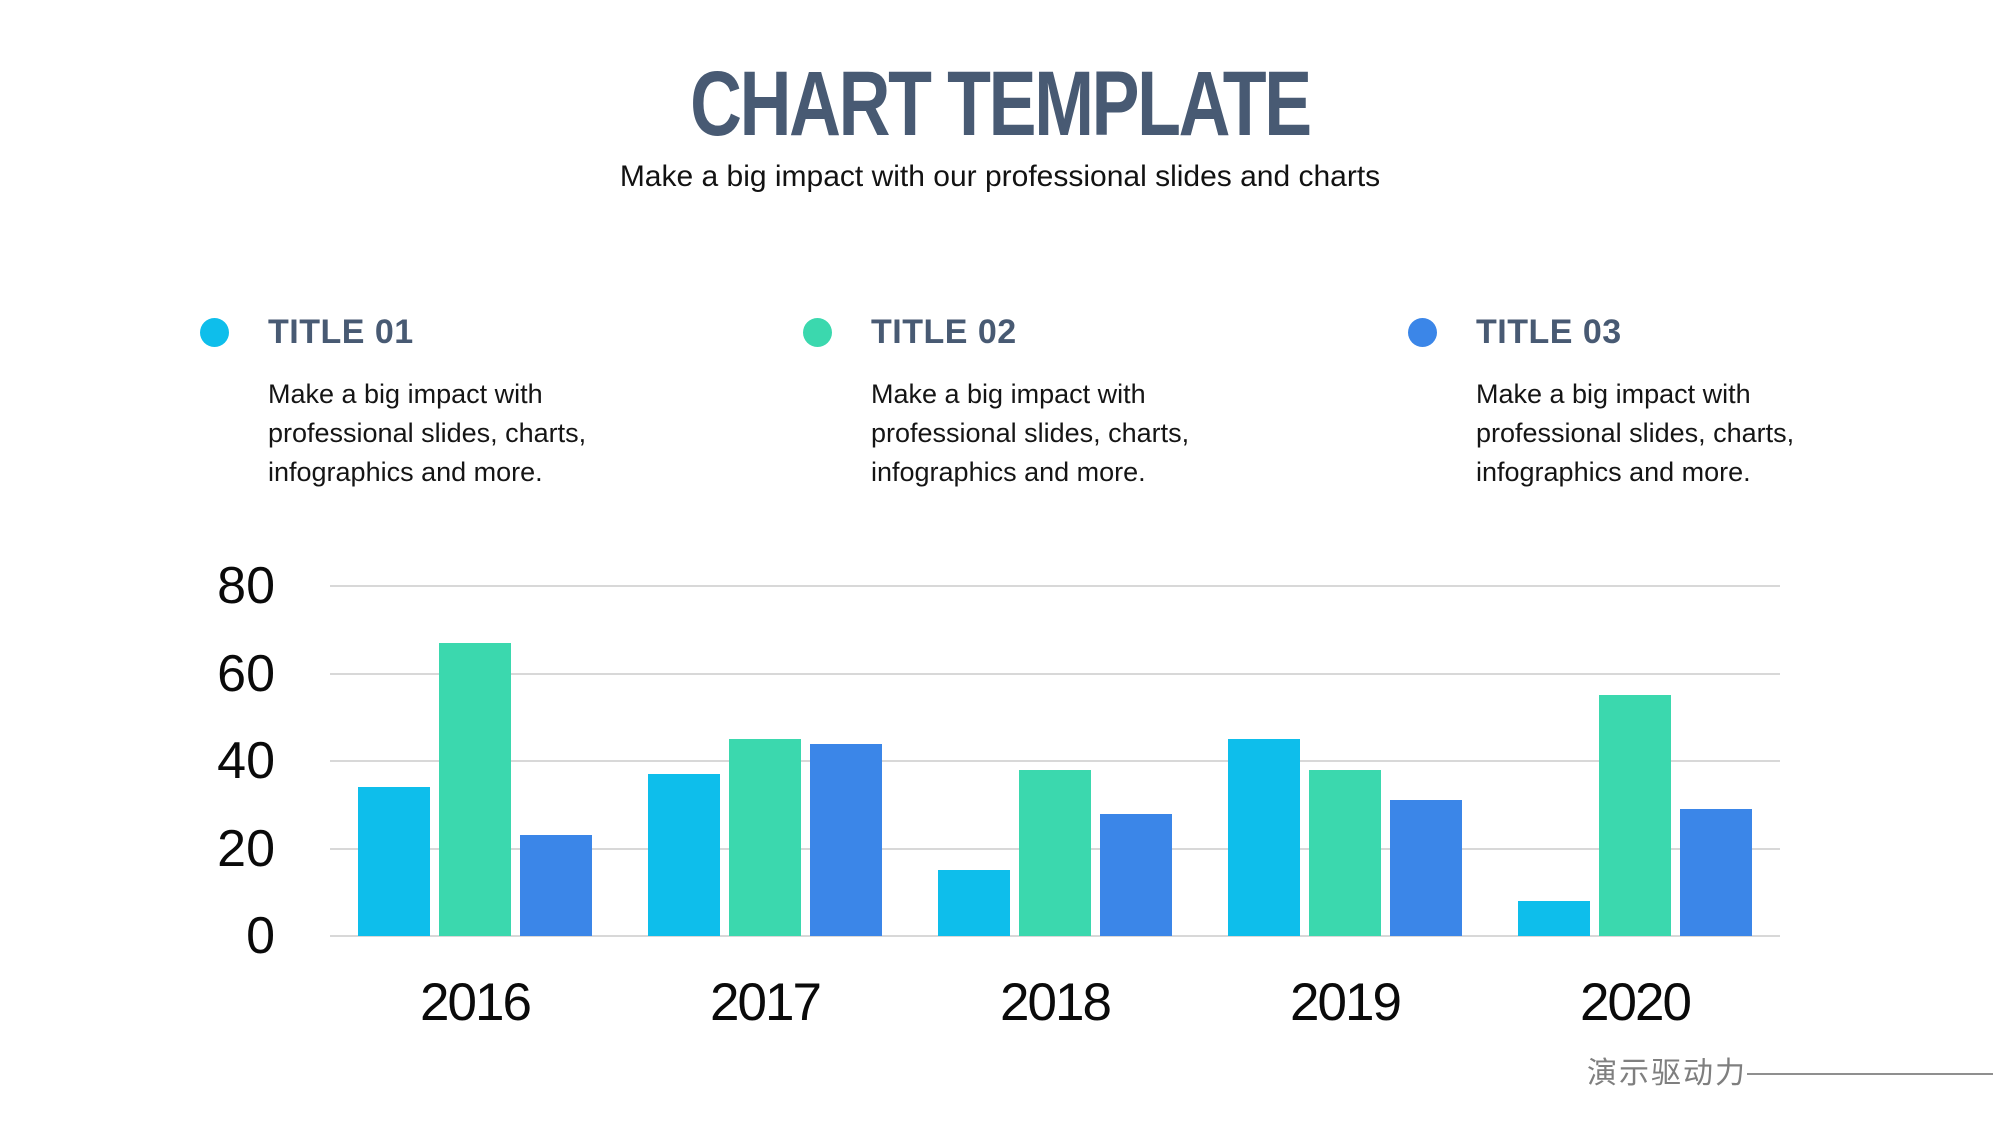 This screenshot has height=1125, width=2000. Describe the element at coordinates (341, 331) in the screenshot. I see `legend-item-1-title: TITLE 01` at that location.